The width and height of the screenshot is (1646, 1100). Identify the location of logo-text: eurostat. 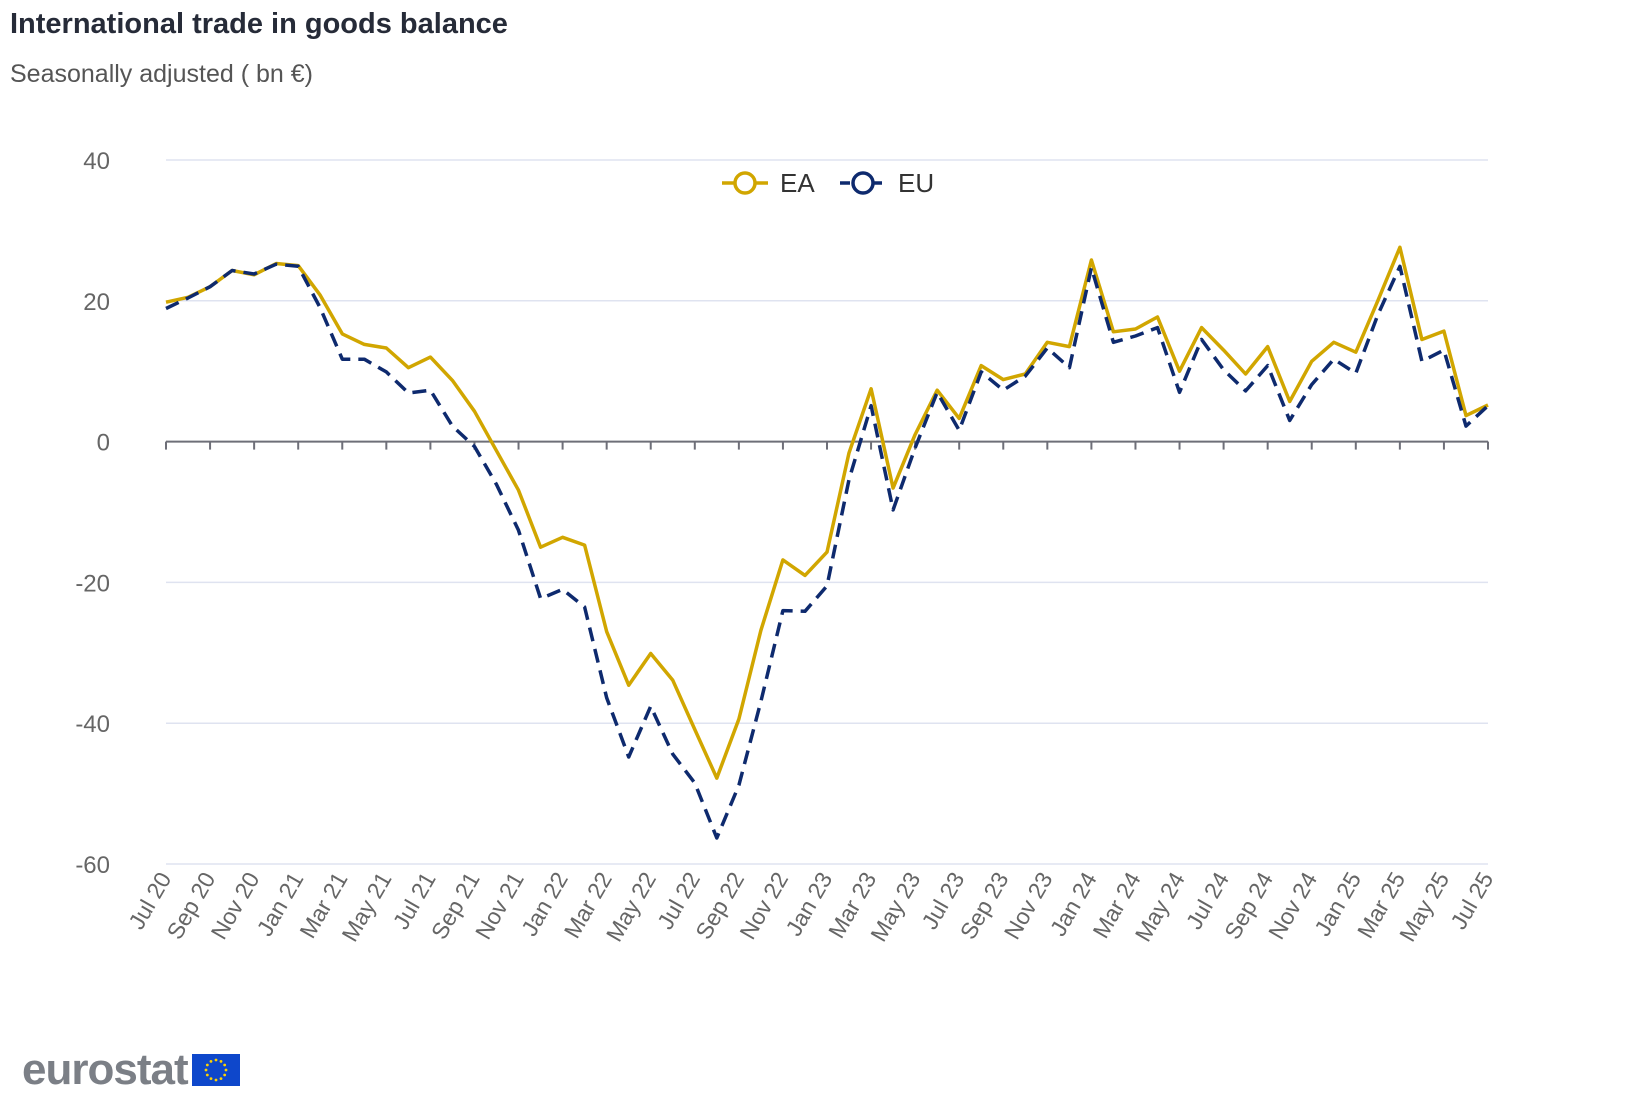
(105, 1069).